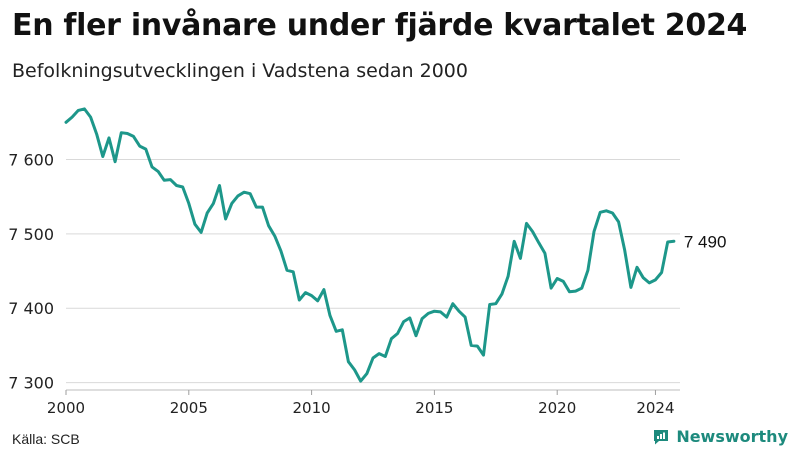 The width and height of the screenshot is (800, 450). I want to click on newsworthy-logo-icon, so click(661, 436).